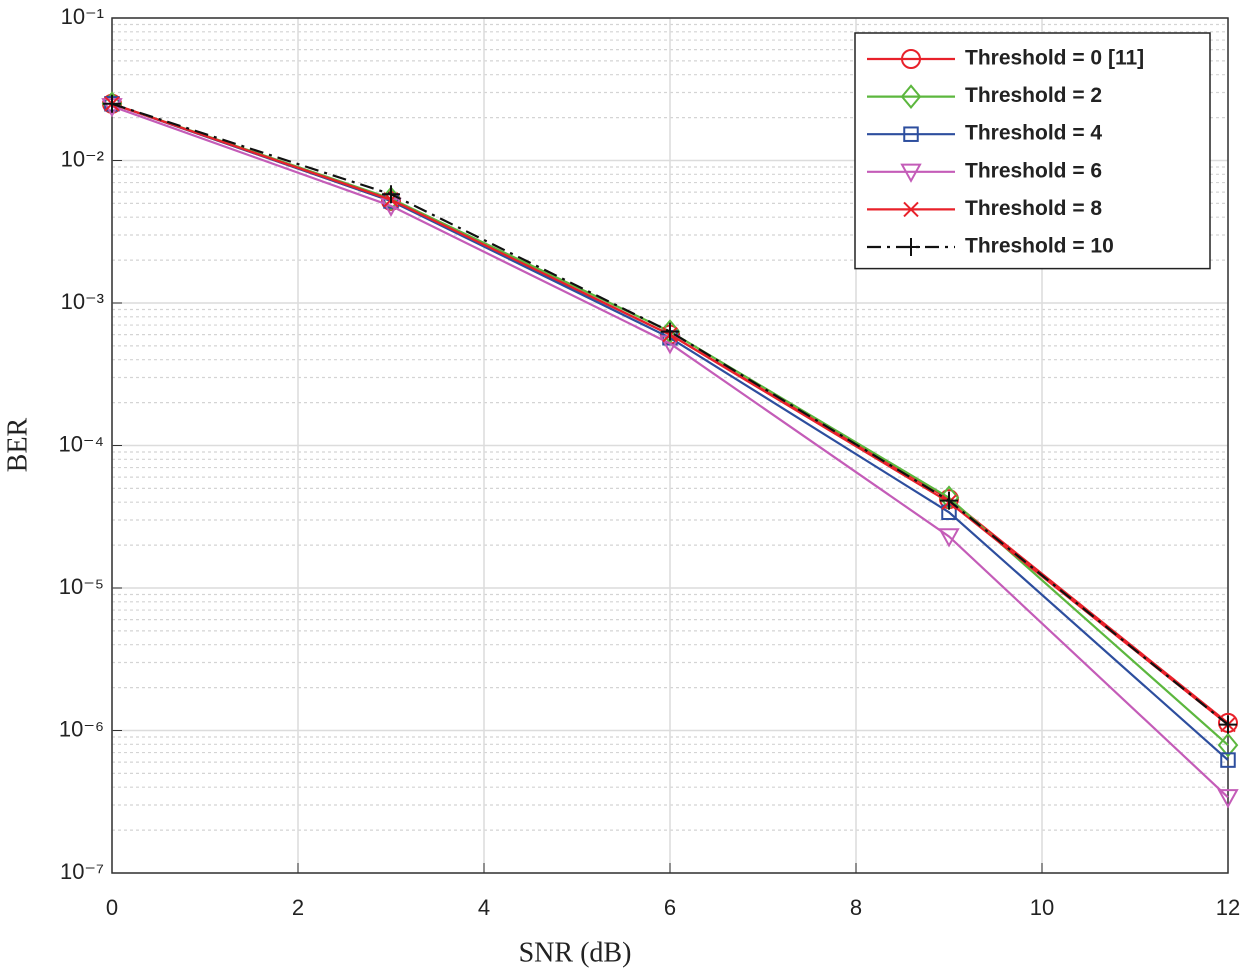  Describe the element at coordinates (575, 952) in the screenshot. I see `x-axis-label: SNR (dB)` at that location.